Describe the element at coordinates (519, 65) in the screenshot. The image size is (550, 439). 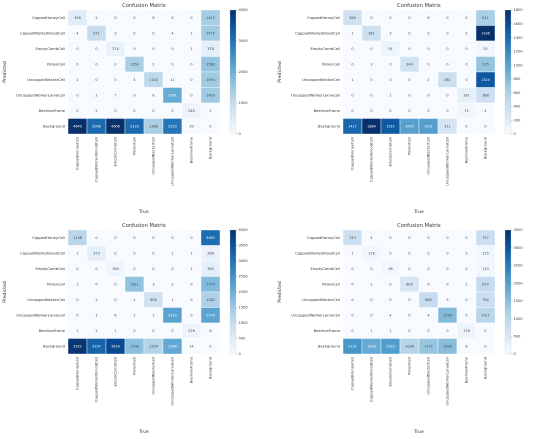
I see `colorbar-tick-label: 1000` at that location.